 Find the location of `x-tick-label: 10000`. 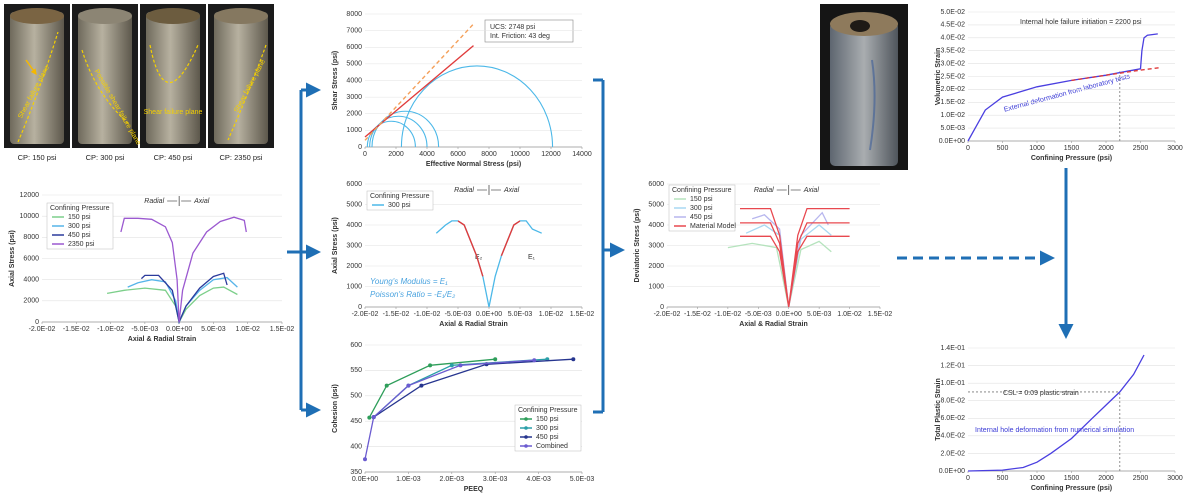

x-tick-label: 10000 is located at coordinates (520, 154).